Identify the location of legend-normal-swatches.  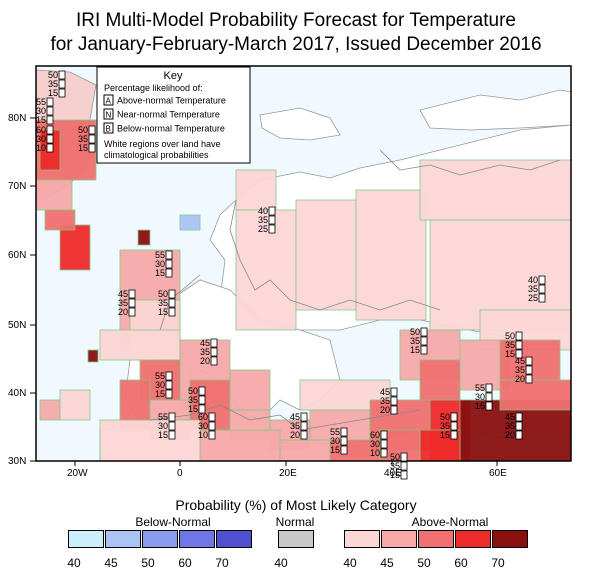
(296, 540).